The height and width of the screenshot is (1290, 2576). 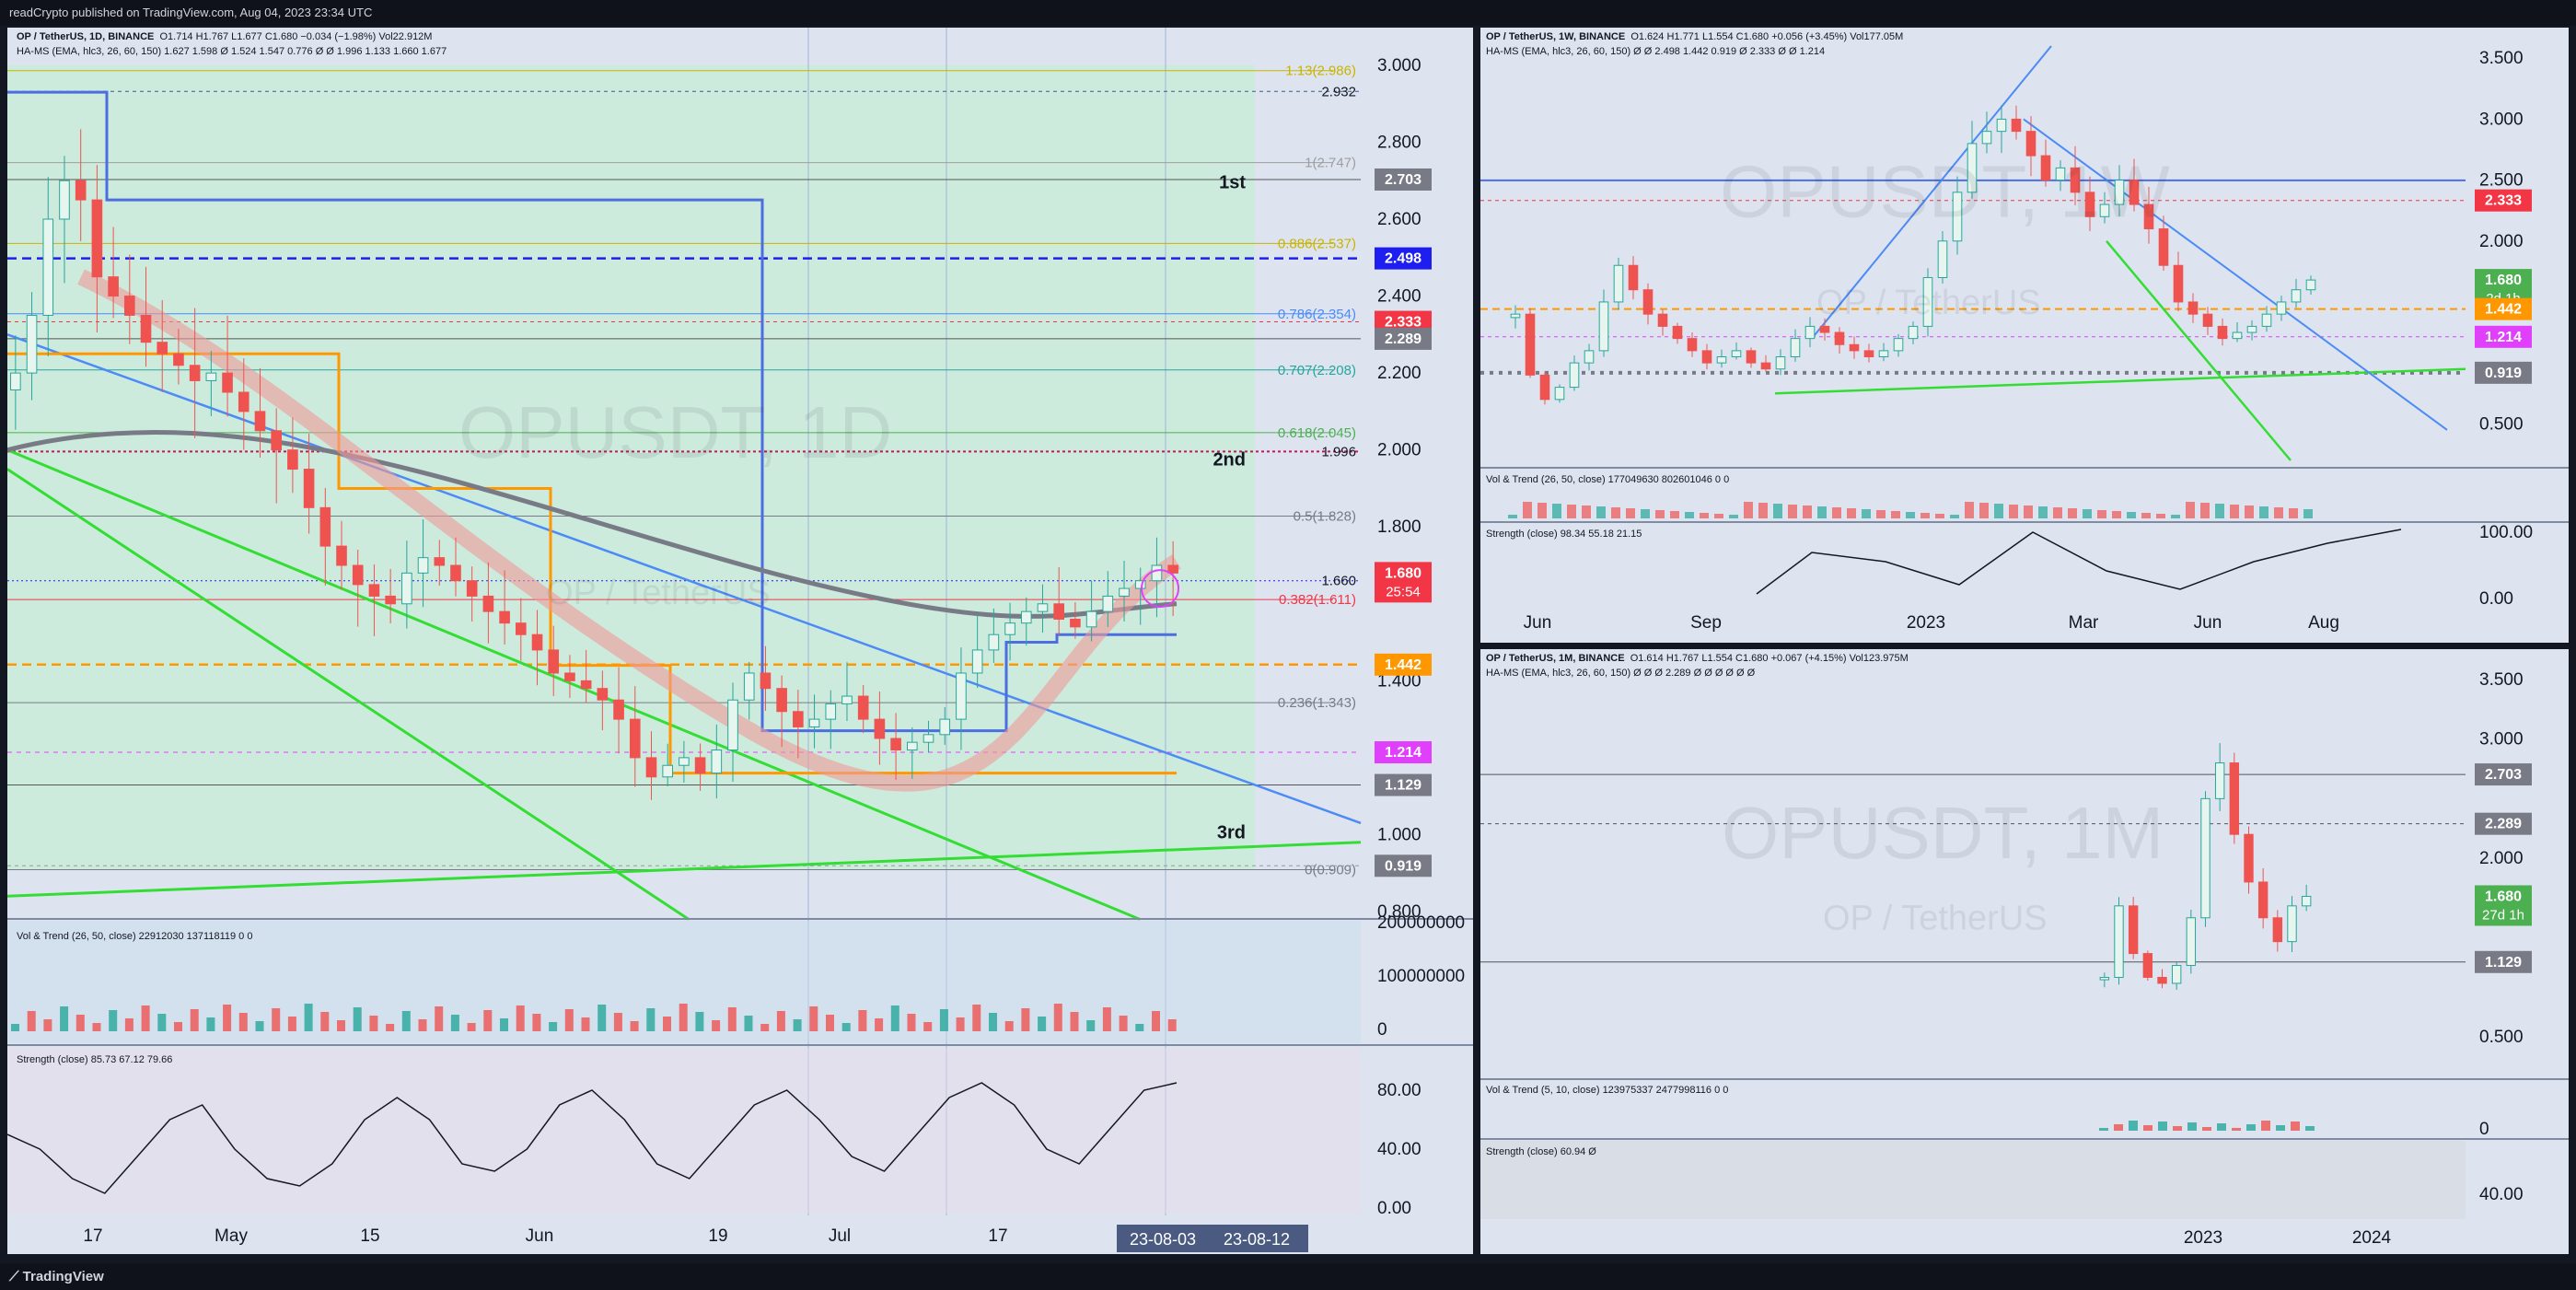 What do you see at coordinates (1403, 591) in the screenshot?
I see `daily-price-badge-sub: 25:54` at bounding box center [1403, 591].